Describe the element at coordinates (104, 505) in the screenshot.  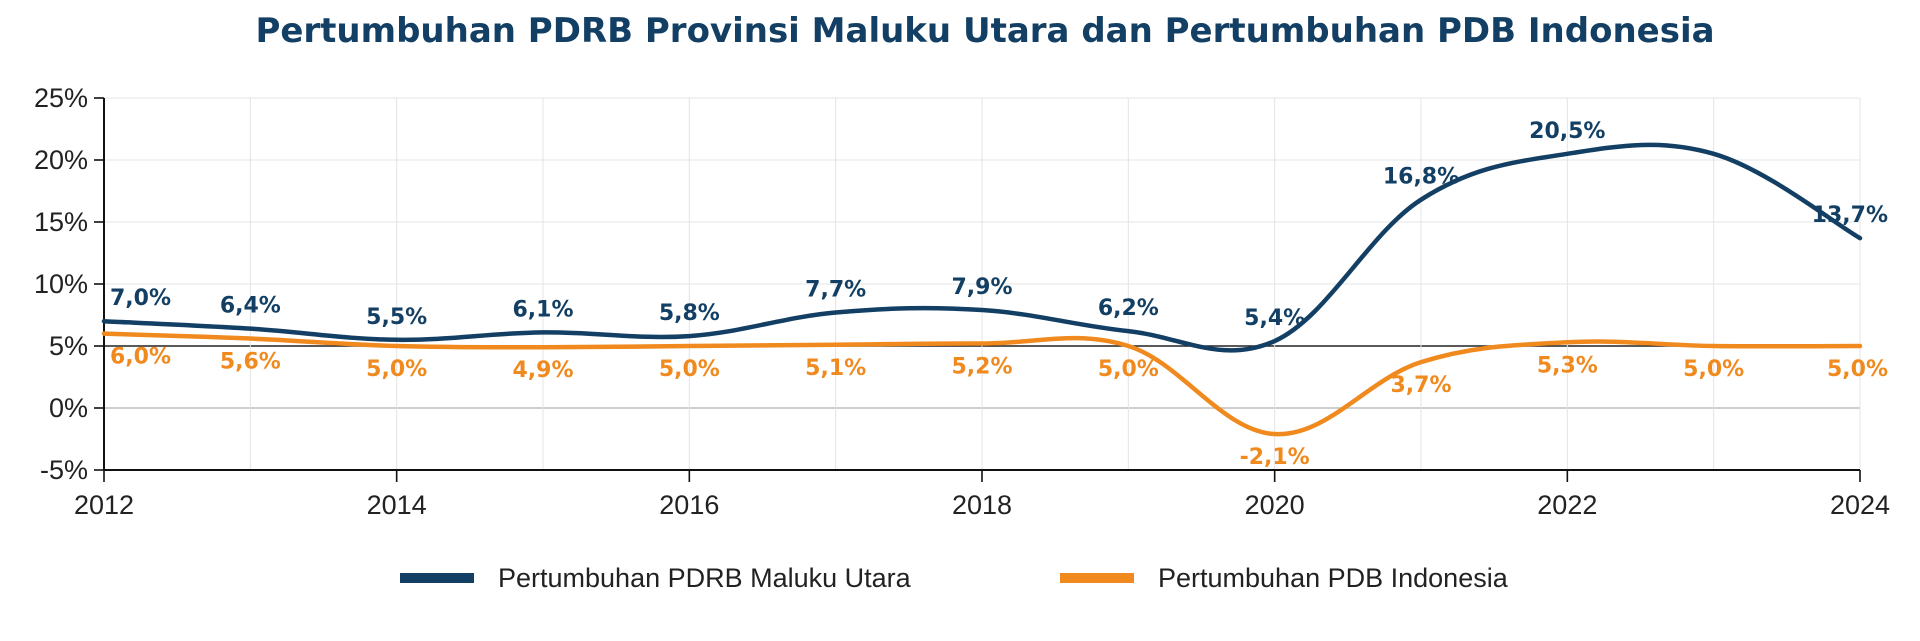
I see `x-tick-label: 2012` at that location.